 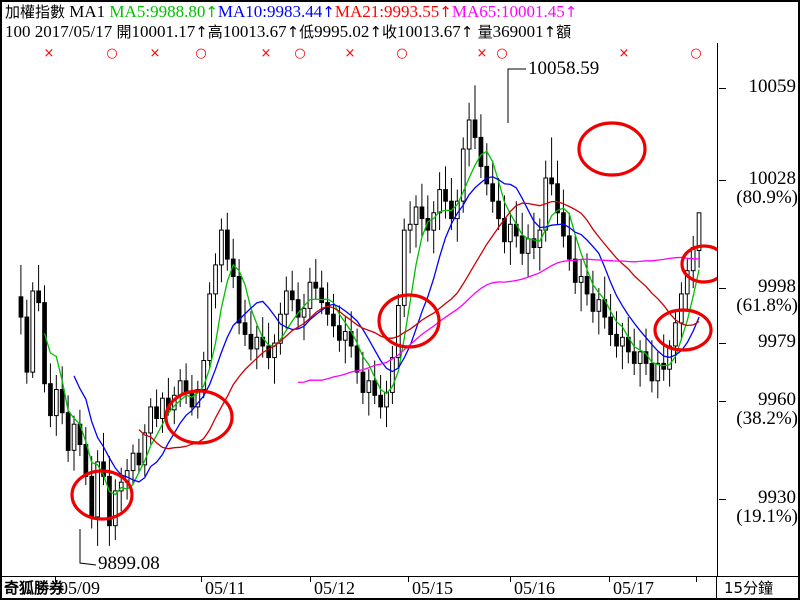 What do you see at coordinates (293, 32) in the screenshot?
I see `high-trend-icon: ↑` at bounding box center [293, 32].